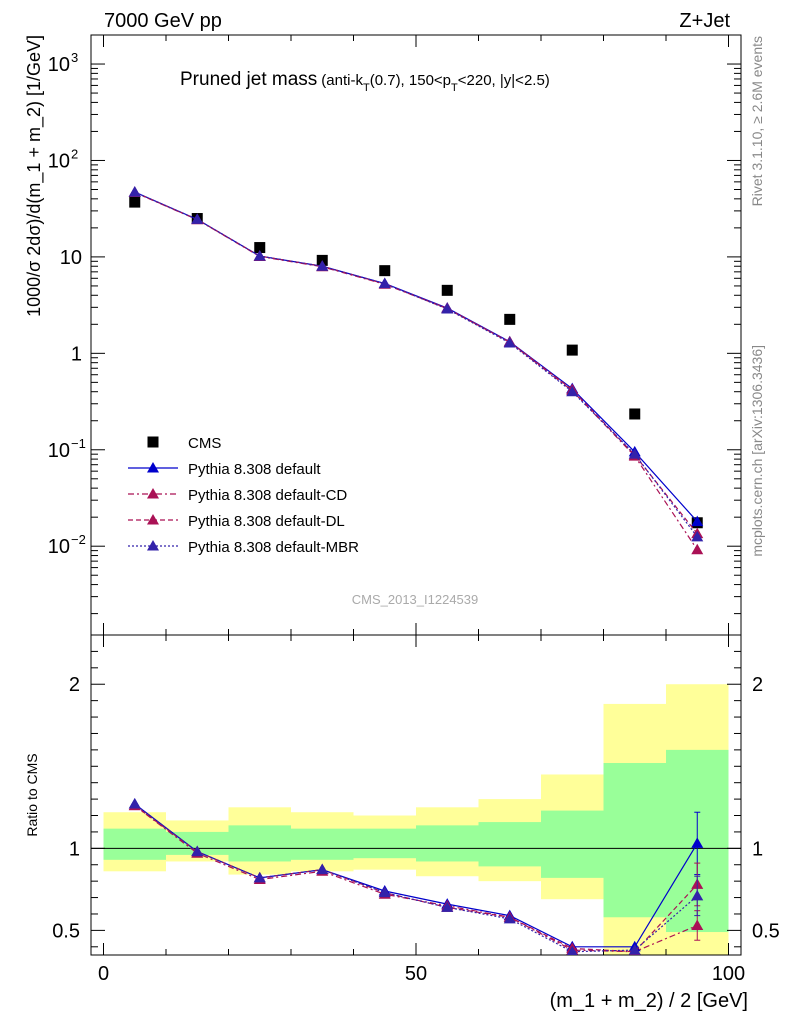  I want to click on legend-label: CMS, so click(204, 443).